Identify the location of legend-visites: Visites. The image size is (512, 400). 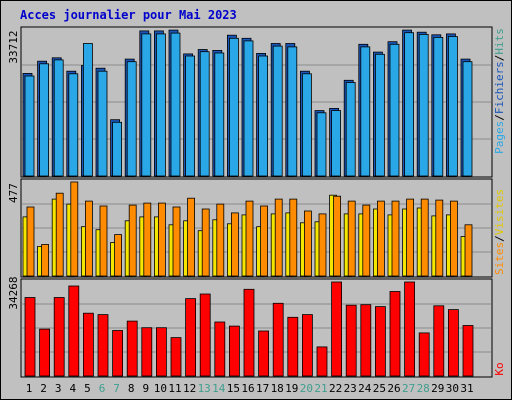
(499, 212).